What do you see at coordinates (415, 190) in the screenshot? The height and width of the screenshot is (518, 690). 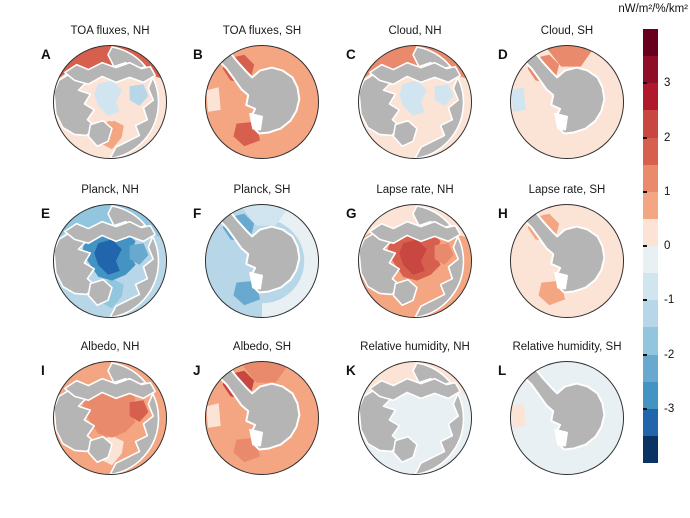 I see `panel-title: Lapse rate, NH` at bounding box center [415, 190].